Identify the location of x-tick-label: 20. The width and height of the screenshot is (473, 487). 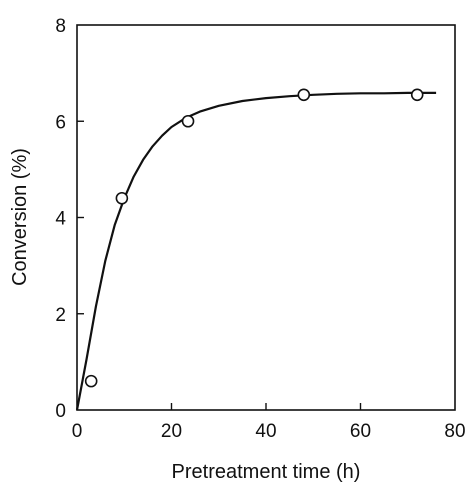
(171, 431).